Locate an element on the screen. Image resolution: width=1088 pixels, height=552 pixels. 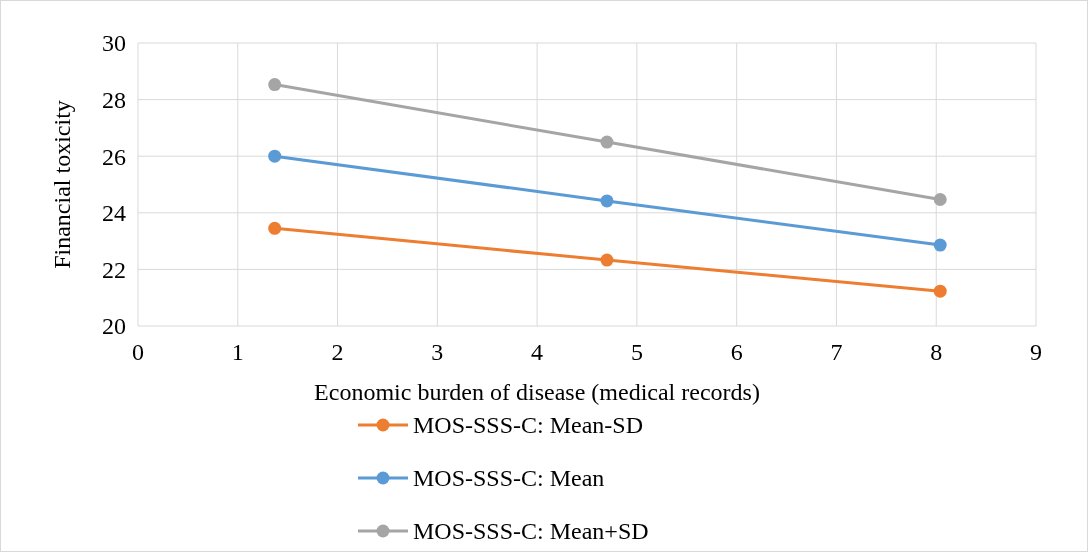
x-tick-label: 0 is located at coordinates (138, 352).